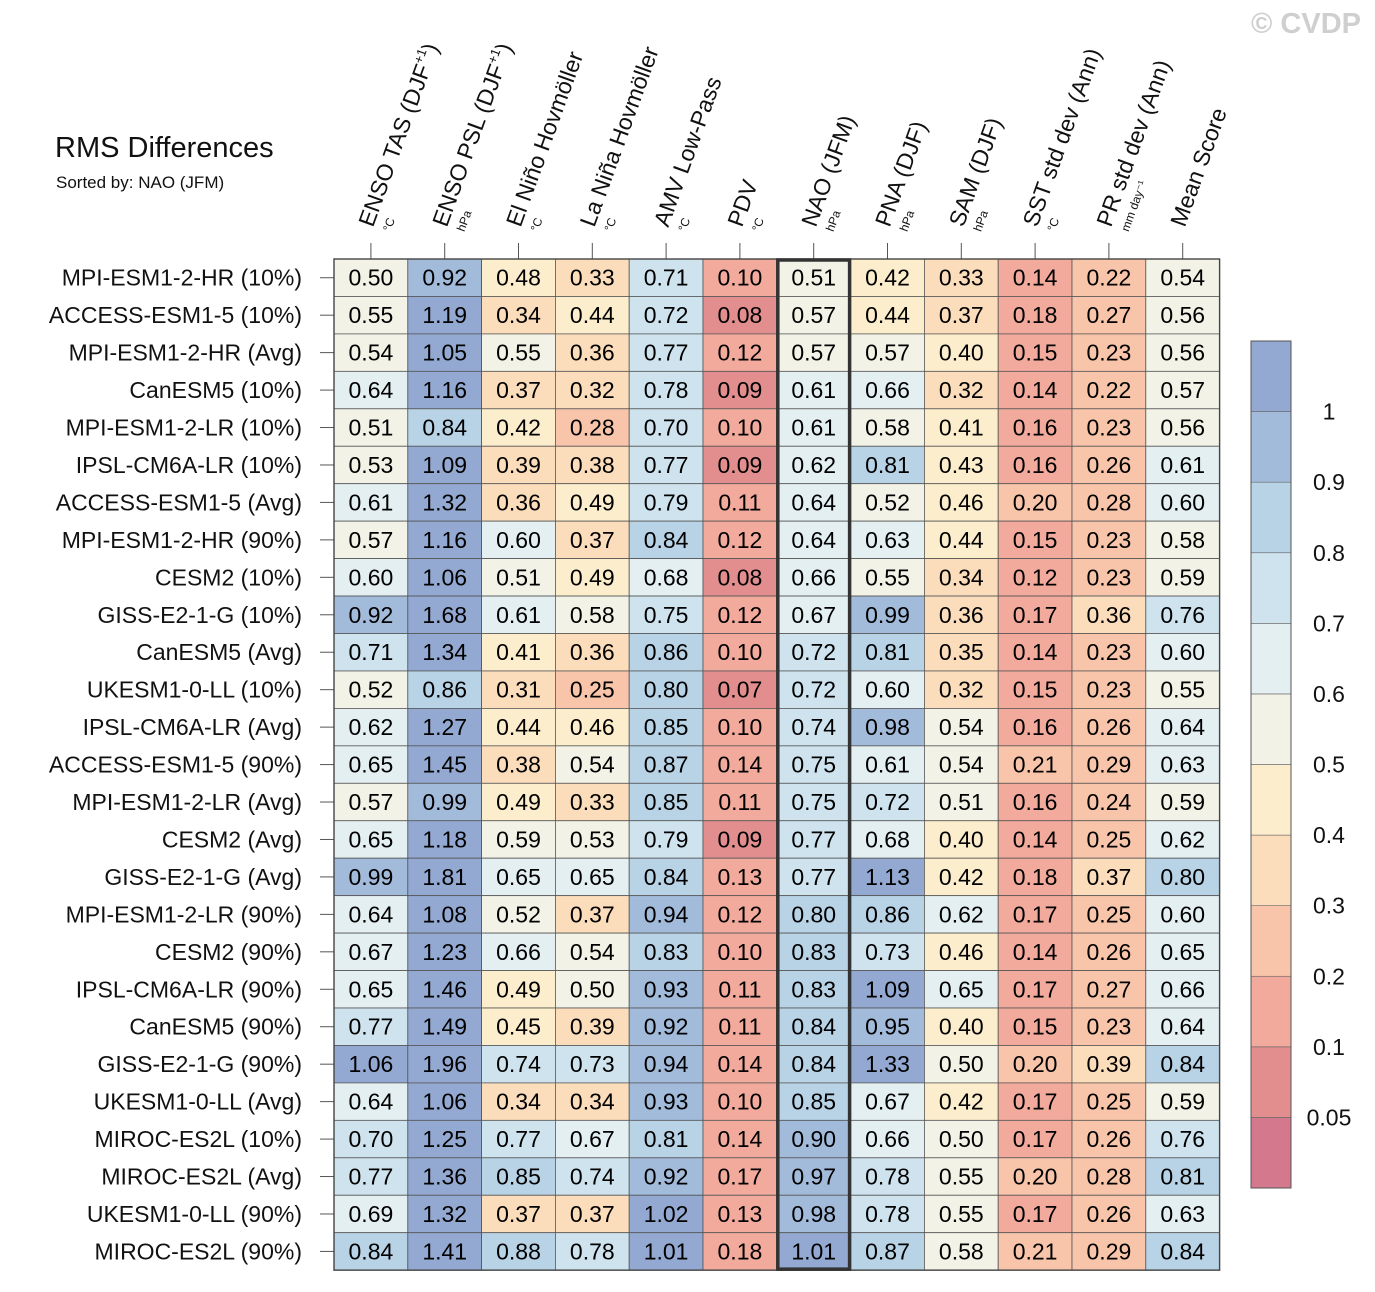 The height and width of the screenshot is (1292, 1375). Describe the element at coordinates (739, 989) in the screenshot. I see `cell-value-label: 0.11` at that location.